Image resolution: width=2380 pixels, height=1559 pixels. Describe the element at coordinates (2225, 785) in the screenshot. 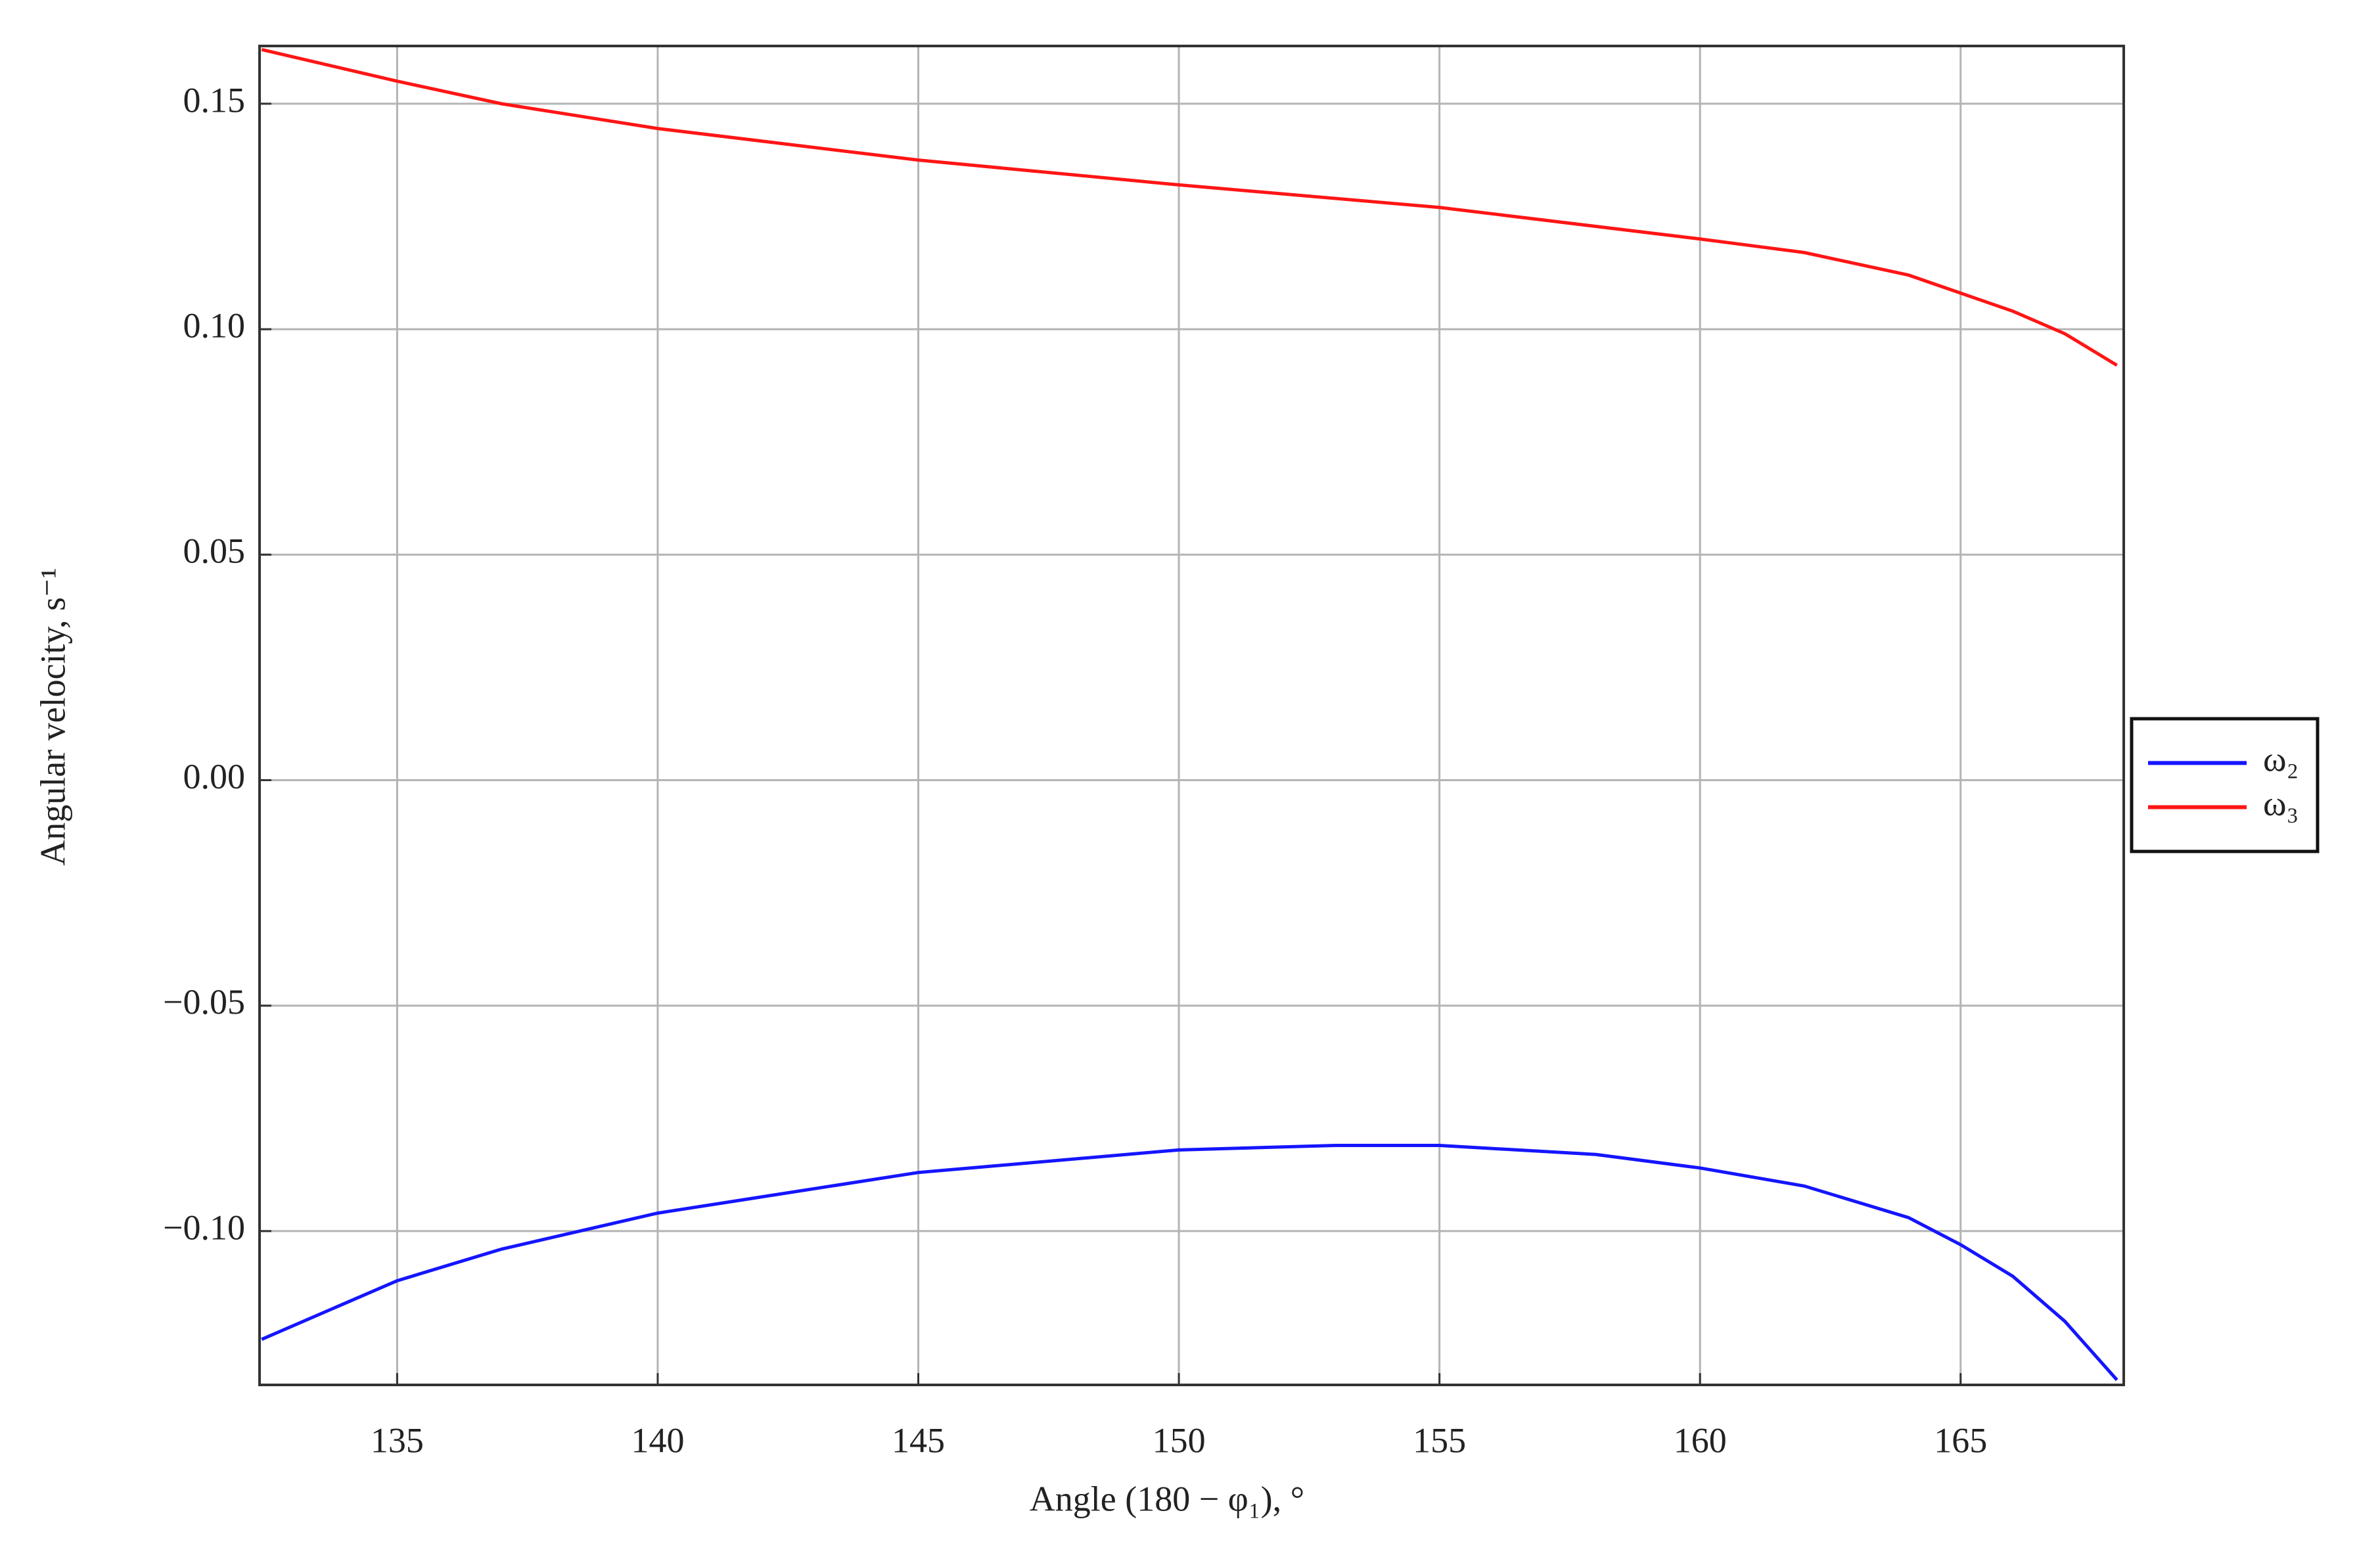

I see `legend-box` at that location.